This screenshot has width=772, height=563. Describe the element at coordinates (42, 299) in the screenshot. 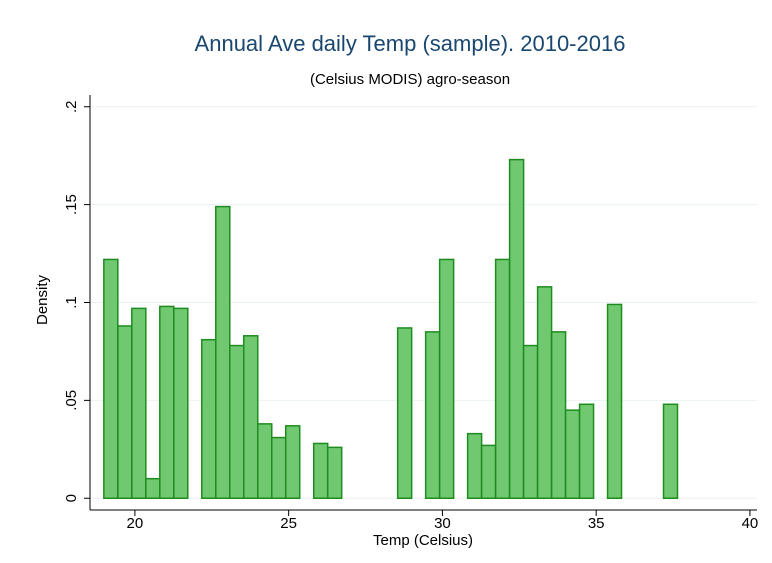

I see `y-axis-label: Density` at that location.